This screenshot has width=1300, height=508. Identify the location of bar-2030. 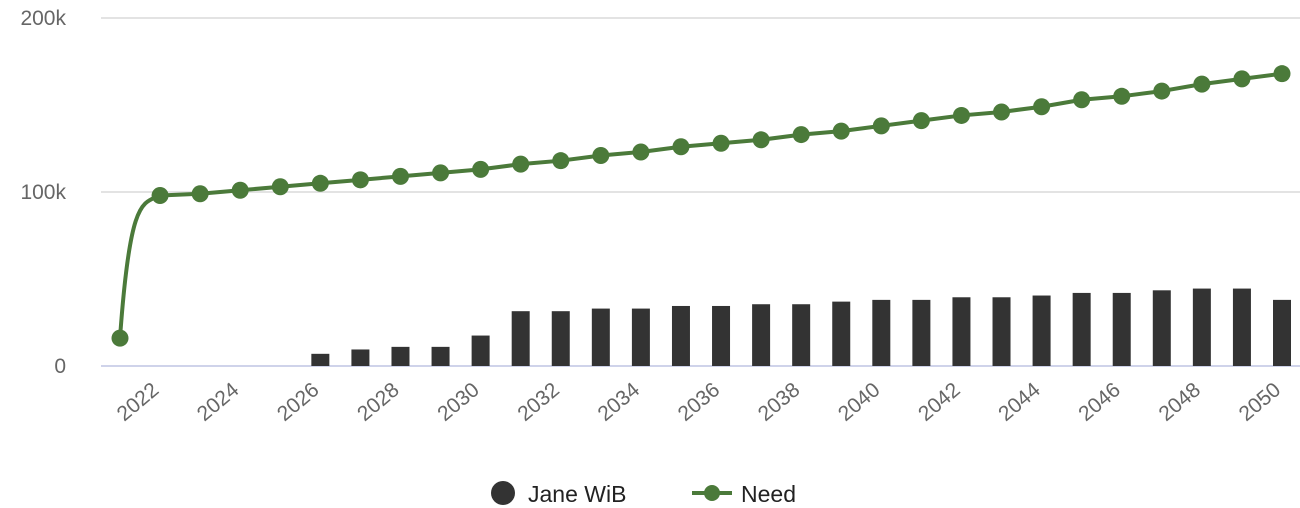
(480, 350).